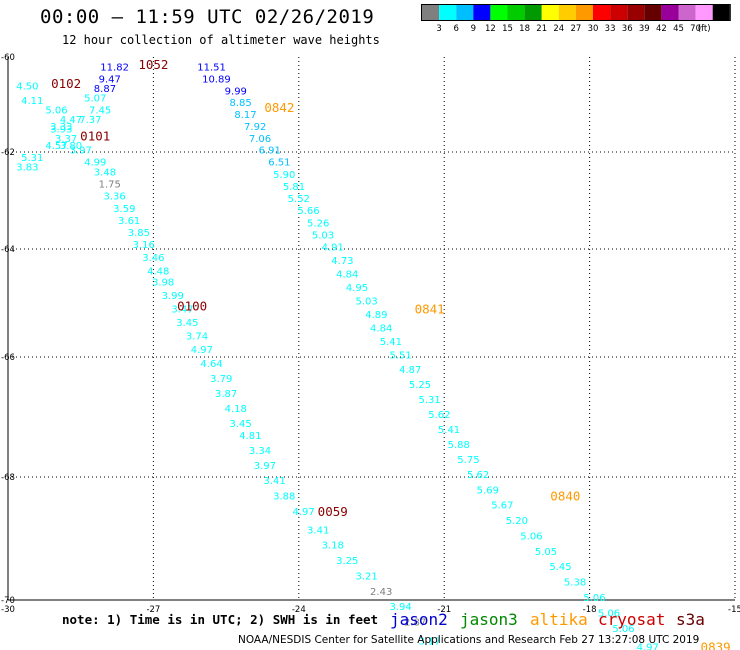 This screenshot has width=740, height=650. What do you see at coordinates (478, 475) in the screenshot?
I see `swh-value: 5.62` at bounding box center [478, 475].